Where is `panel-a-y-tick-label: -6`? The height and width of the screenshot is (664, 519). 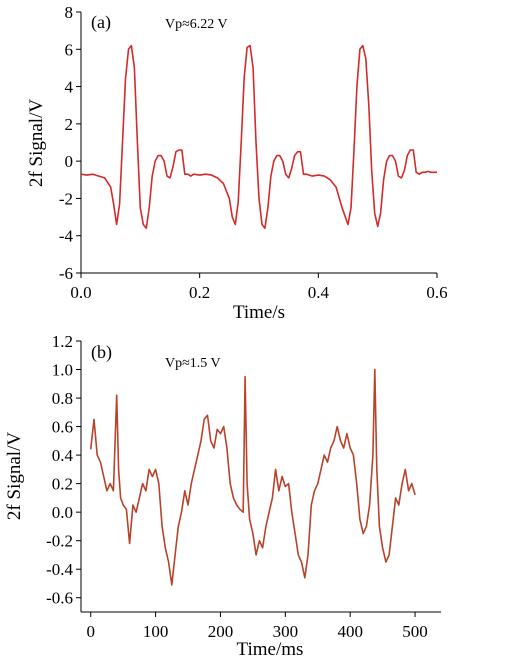
panel-a-y-tick-label: -6 is located at coordinates (66, 273).